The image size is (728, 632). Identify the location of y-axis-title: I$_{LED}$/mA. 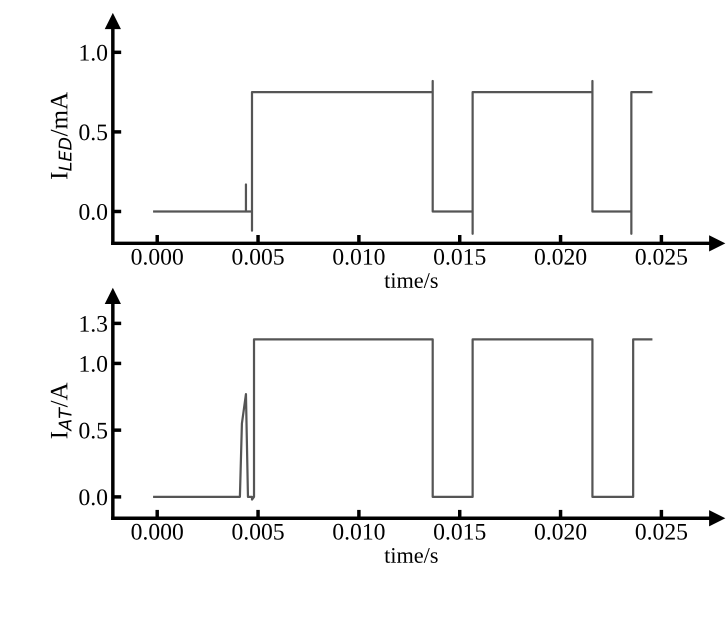
(61, 135).